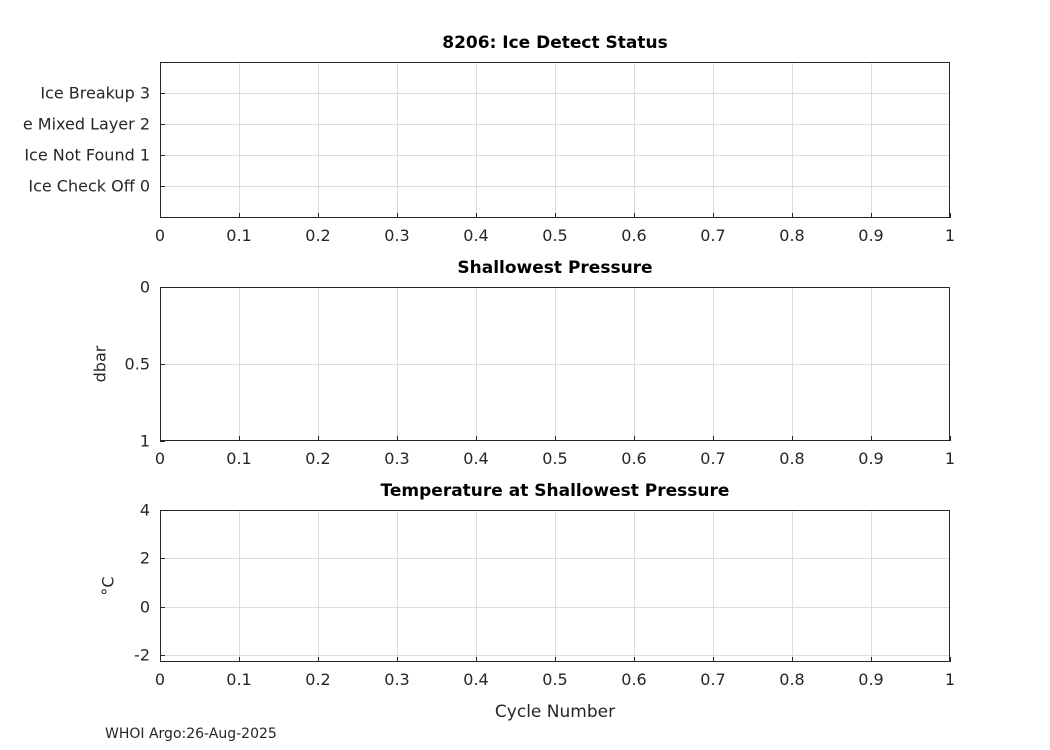  What do you see at coordinates (89, 186) in the screenshot?
I see `y-tick-label: Ice Check Off 0` at bounding box center [89, 186].